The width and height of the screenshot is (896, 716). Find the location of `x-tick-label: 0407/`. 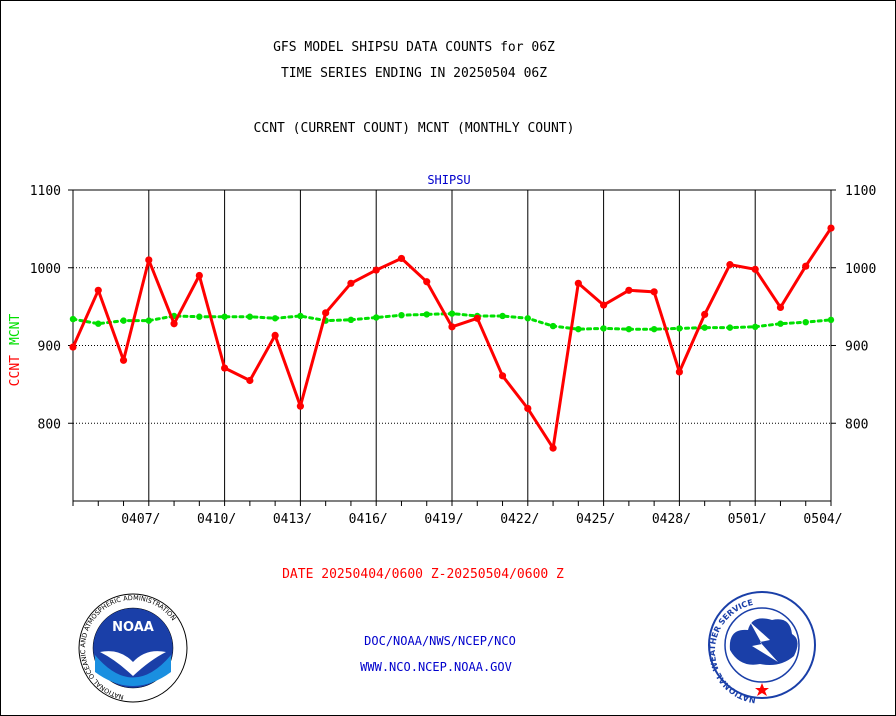

x-tick-label: 0407/ is located at coordinates (140, 519).